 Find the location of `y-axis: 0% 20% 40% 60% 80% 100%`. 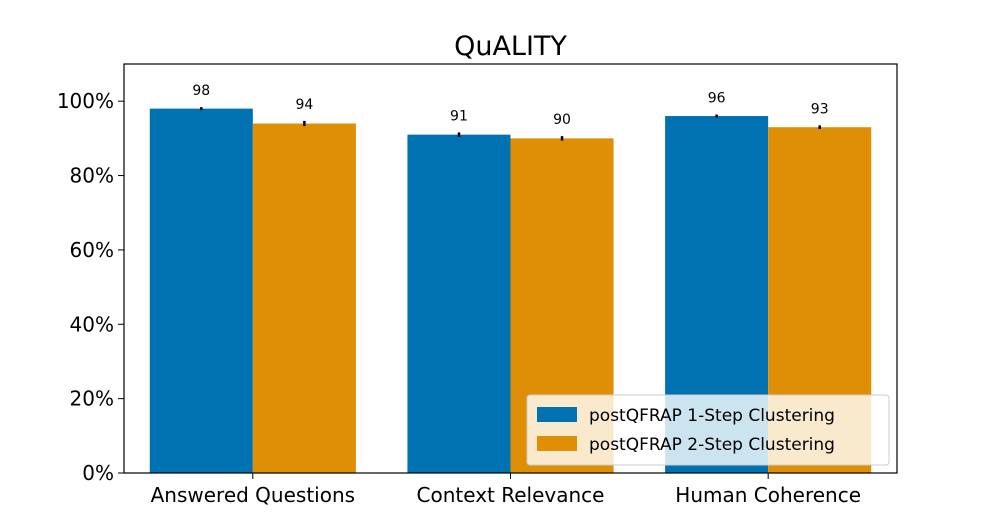

y-axis: 0% 20% 40% 60% 80% 100% is located at coordinates (90, 287).